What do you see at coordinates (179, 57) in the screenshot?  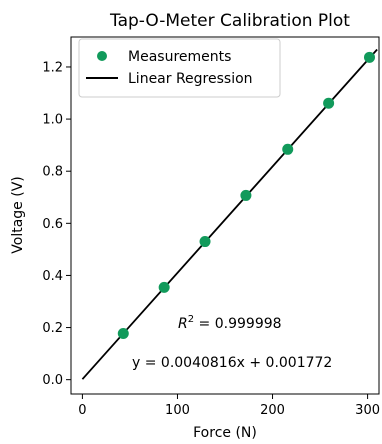 I see `legend-label-measurements: Measurements` at bounding box center [179, 57].